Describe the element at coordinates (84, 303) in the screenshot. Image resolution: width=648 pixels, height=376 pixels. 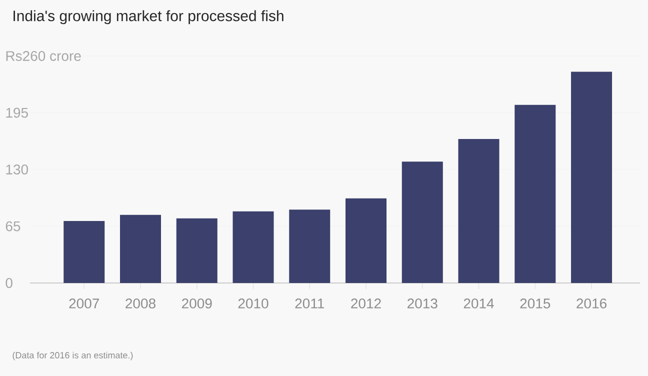
I see `x-tick-label: 2007` at that location.